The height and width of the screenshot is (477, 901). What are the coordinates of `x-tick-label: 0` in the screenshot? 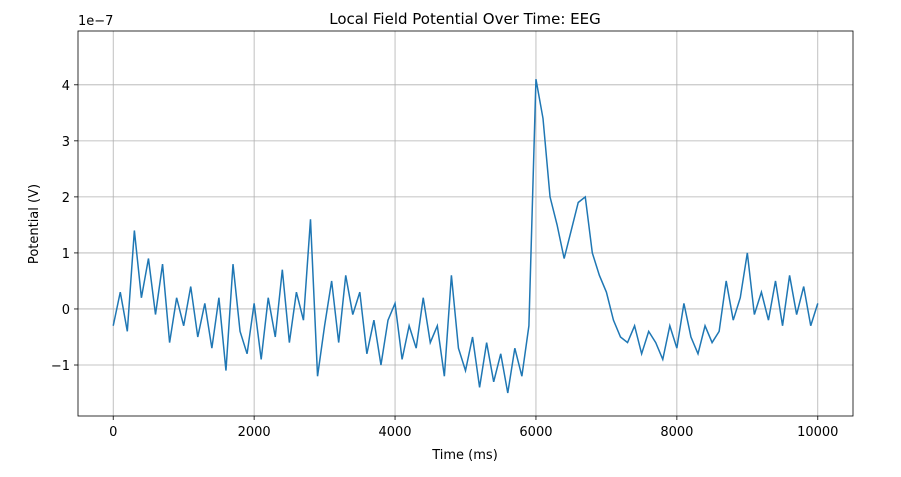 It's located at (113, 432).